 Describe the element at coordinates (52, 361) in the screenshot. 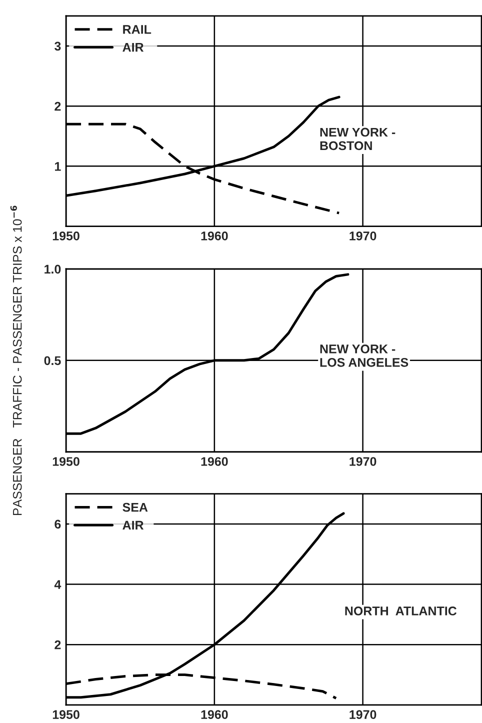

I see `y-tick-label: 0.5` at that location.